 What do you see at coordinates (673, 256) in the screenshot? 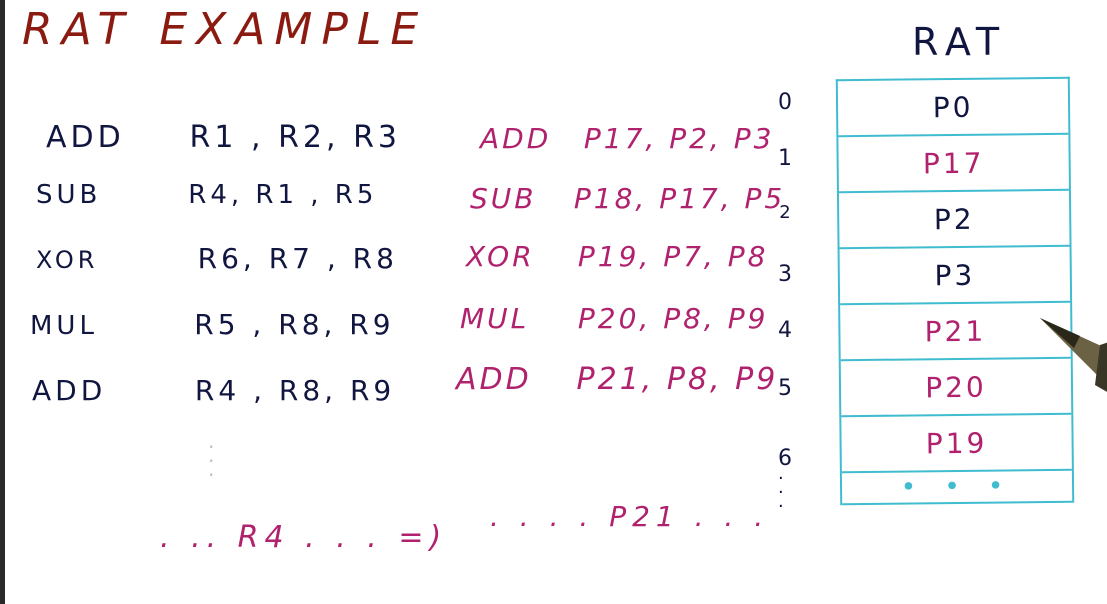
I see `renamed-operands: P19, P7, P8` at bounding box center [673, 256].